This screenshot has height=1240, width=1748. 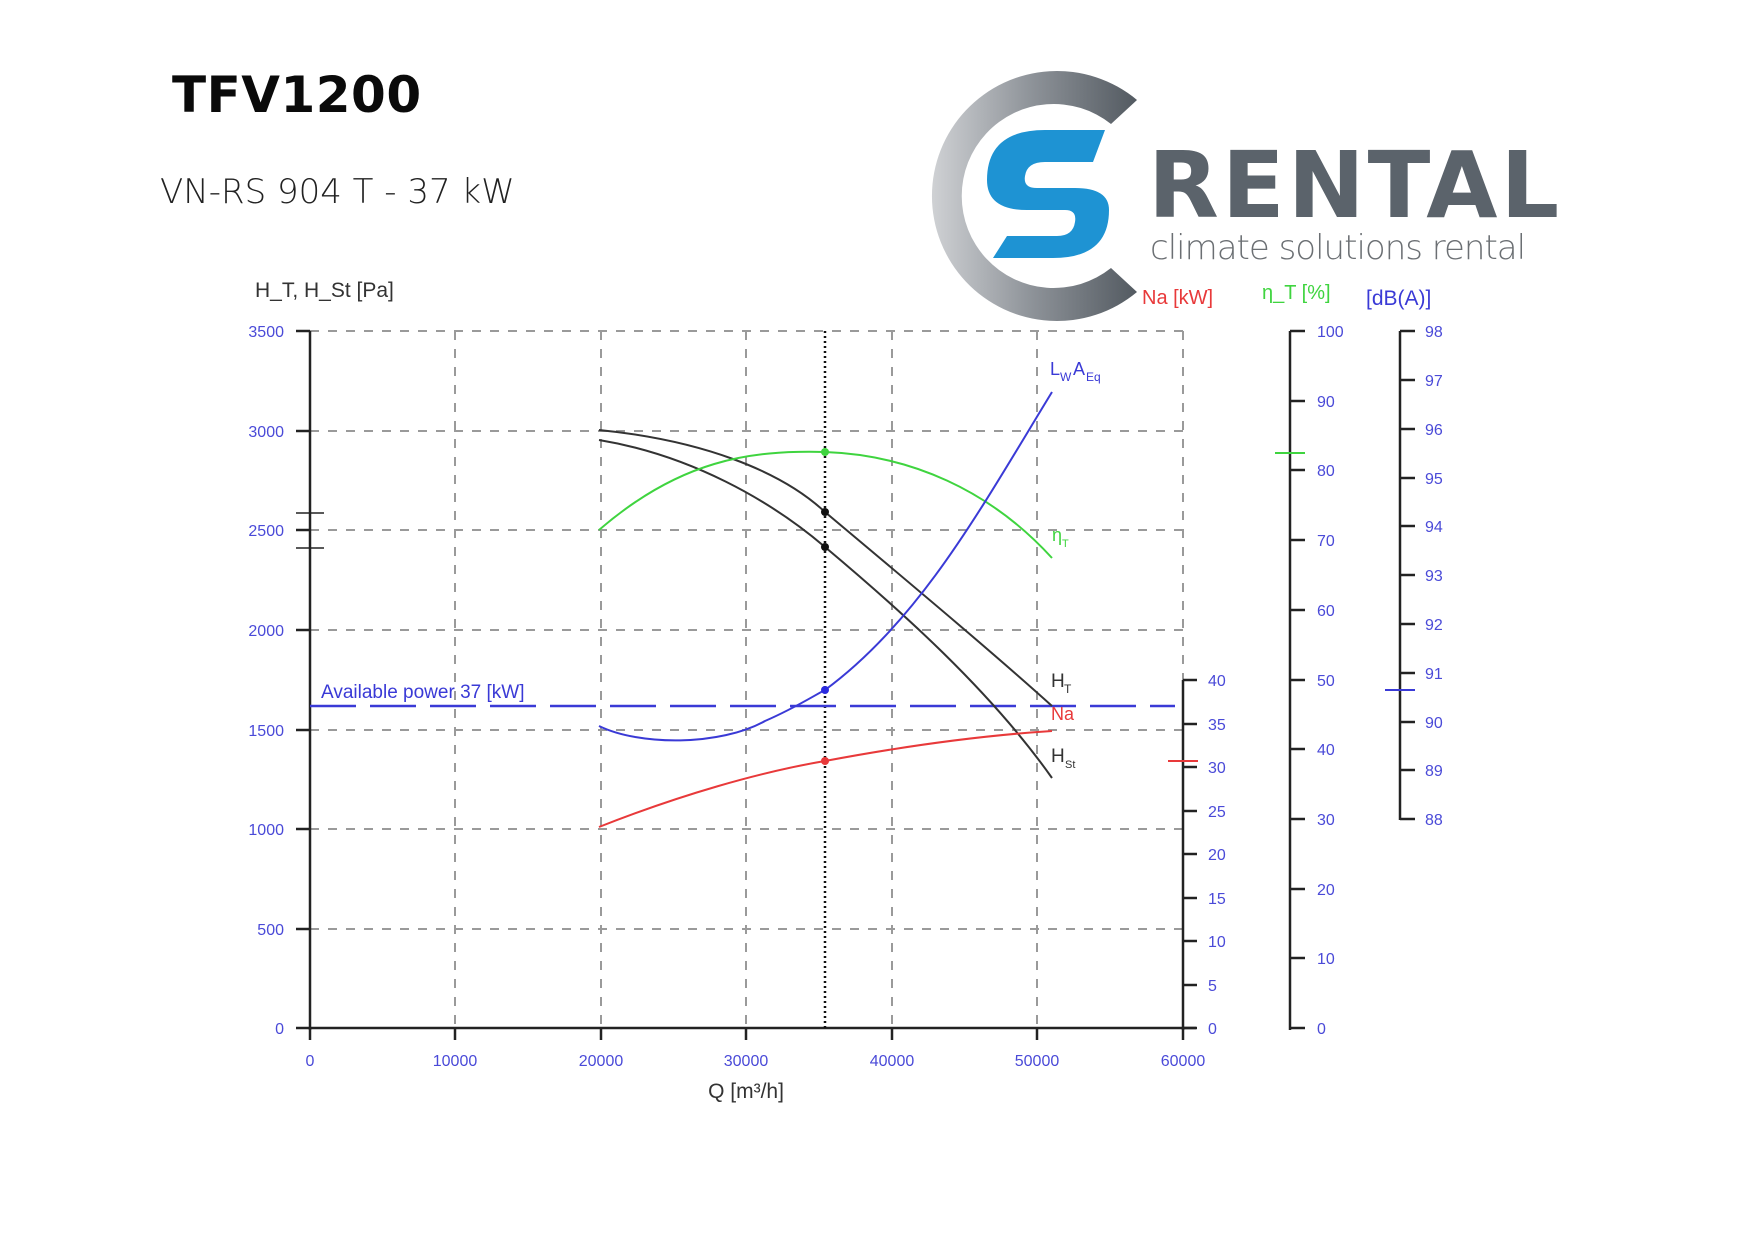 I want to click on curve-lwa, so click(x=825, y=566).